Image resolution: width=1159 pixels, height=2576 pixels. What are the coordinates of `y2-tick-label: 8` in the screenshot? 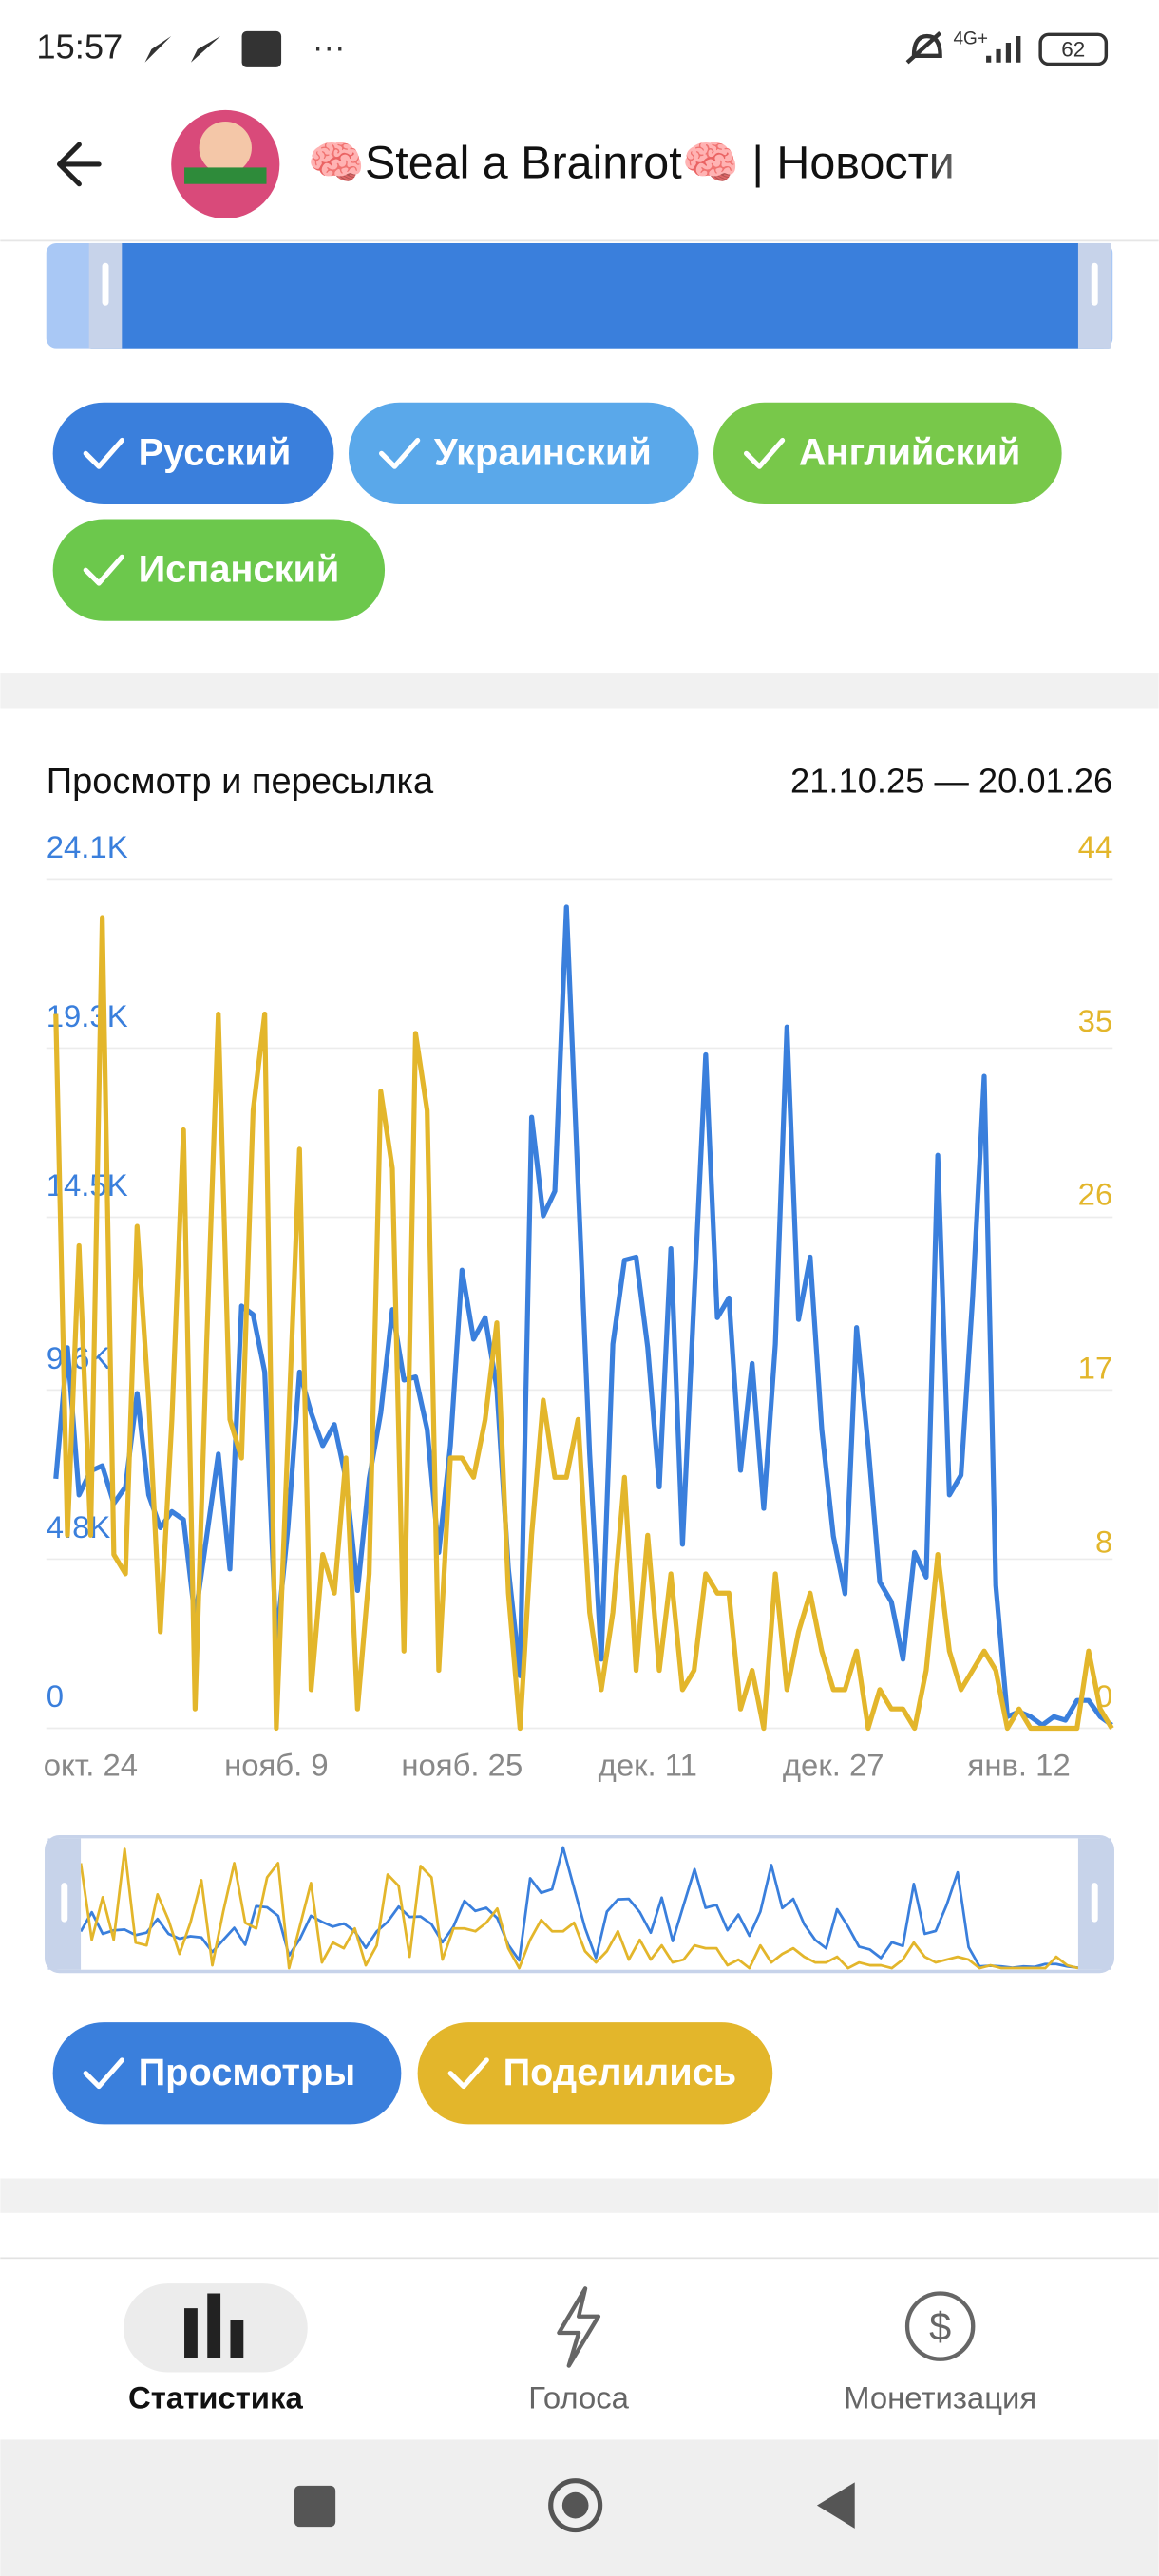 It's located at (1103, 1542).